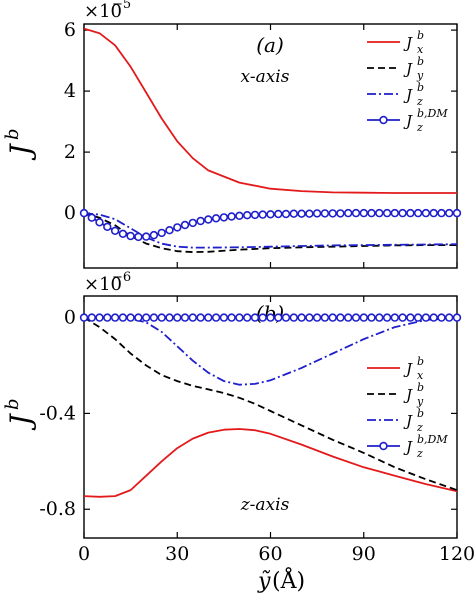 The image size is (474, 600). I want to click on panel-a-legend-marker, so click(383, 120).